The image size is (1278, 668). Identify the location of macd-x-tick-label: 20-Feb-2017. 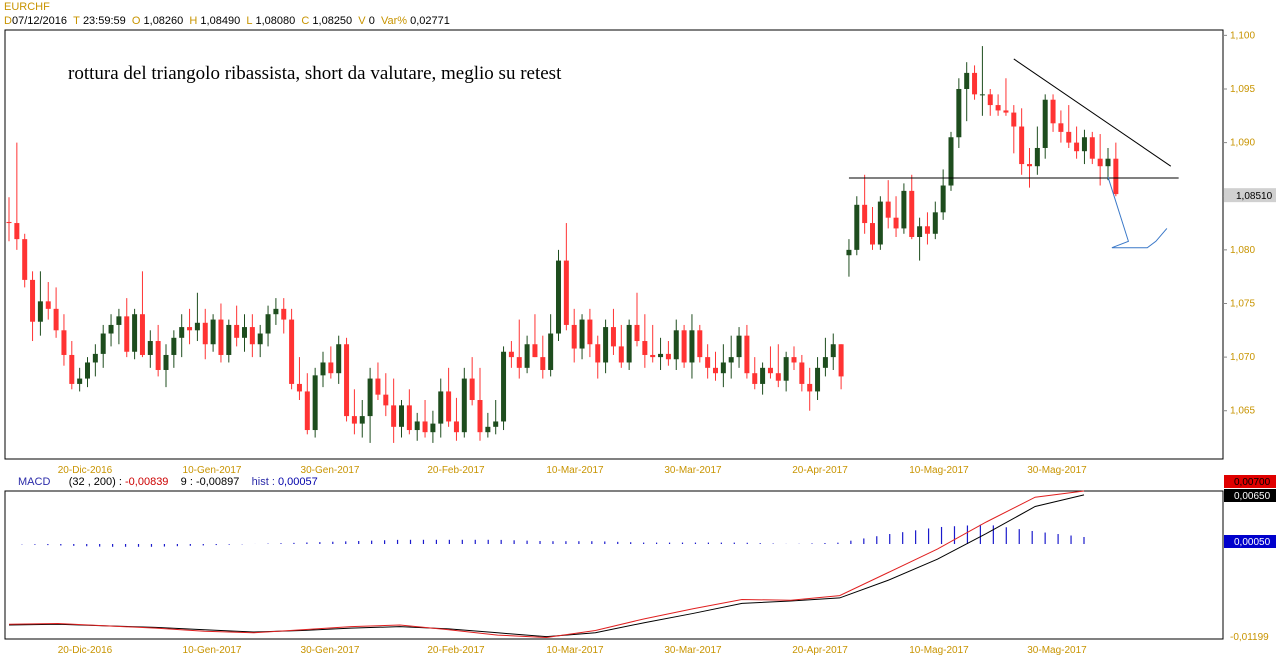
(456, 650).